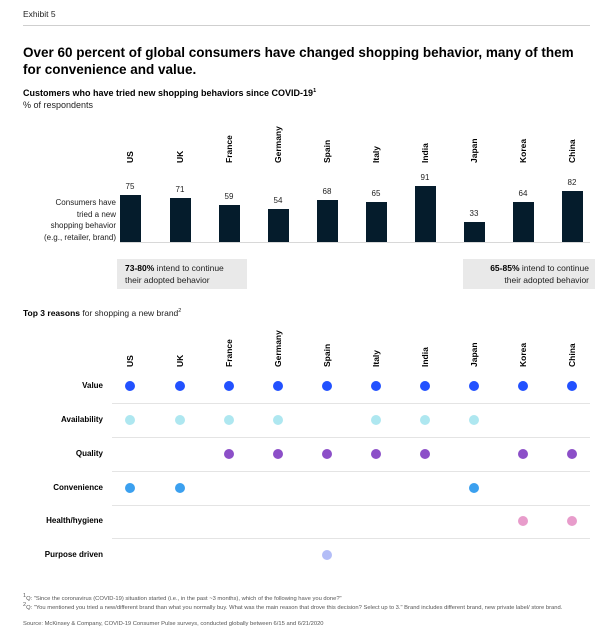  Describe the element at coordinates (180, 220) in the screenshot. I see `bar-uk` at that location.